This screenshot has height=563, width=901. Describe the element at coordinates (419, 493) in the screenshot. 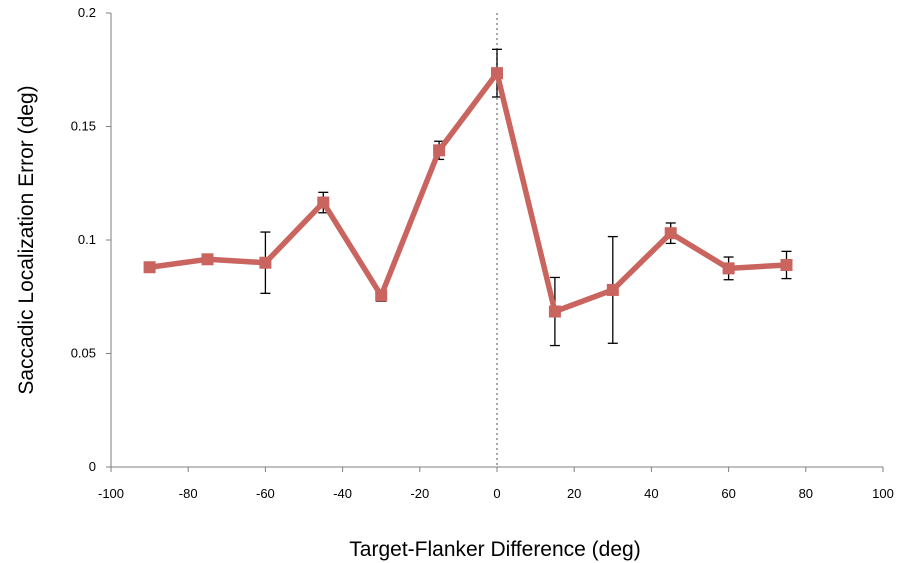

I see `x-tick-label: -20` at that location.